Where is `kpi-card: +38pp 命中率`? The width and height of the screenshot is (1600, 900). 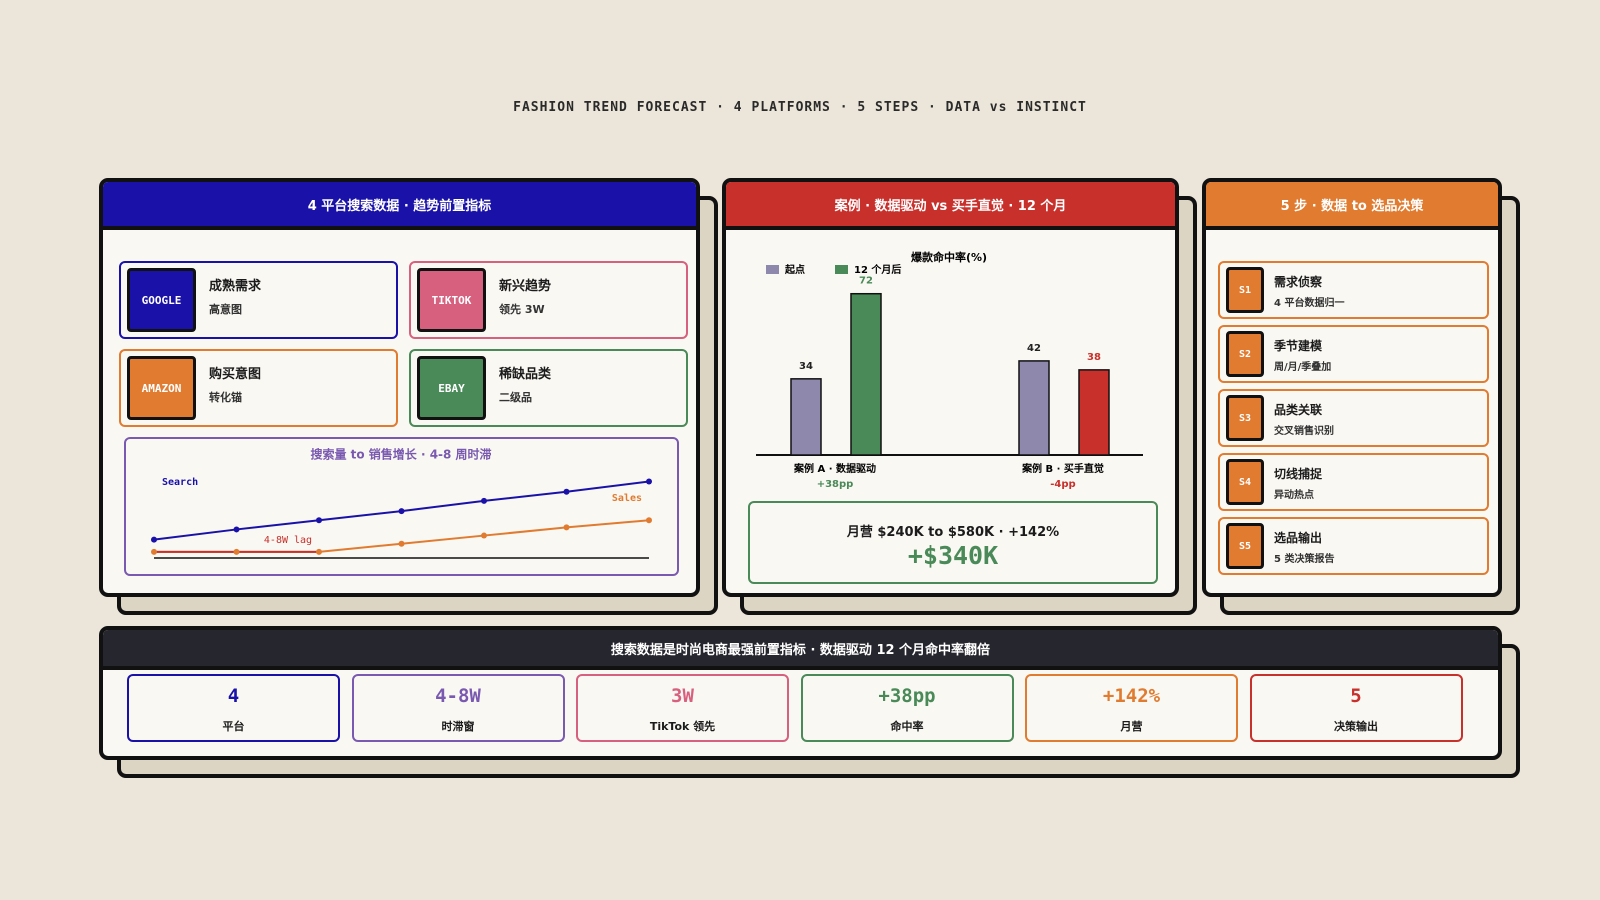
kpi-card: +38pp 命中率 is located at coordinates (907, 708).